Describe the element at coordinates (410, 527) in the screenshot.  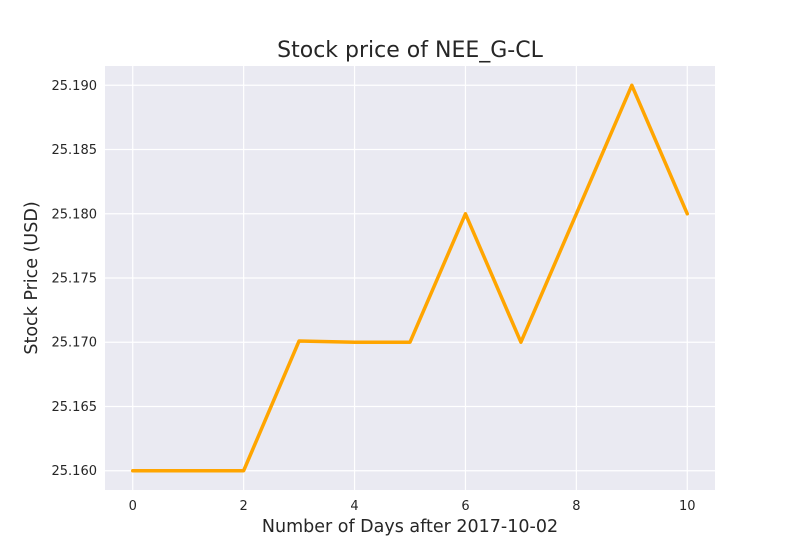
I see `x-axis-label: Number of Days after 2017-10-02` at that location.